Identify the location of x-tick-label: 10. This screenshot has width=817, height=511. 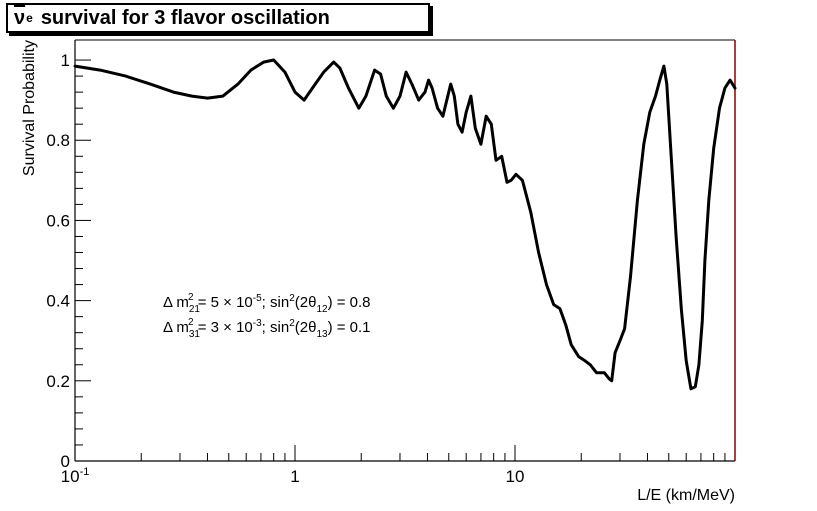
(515, 476).